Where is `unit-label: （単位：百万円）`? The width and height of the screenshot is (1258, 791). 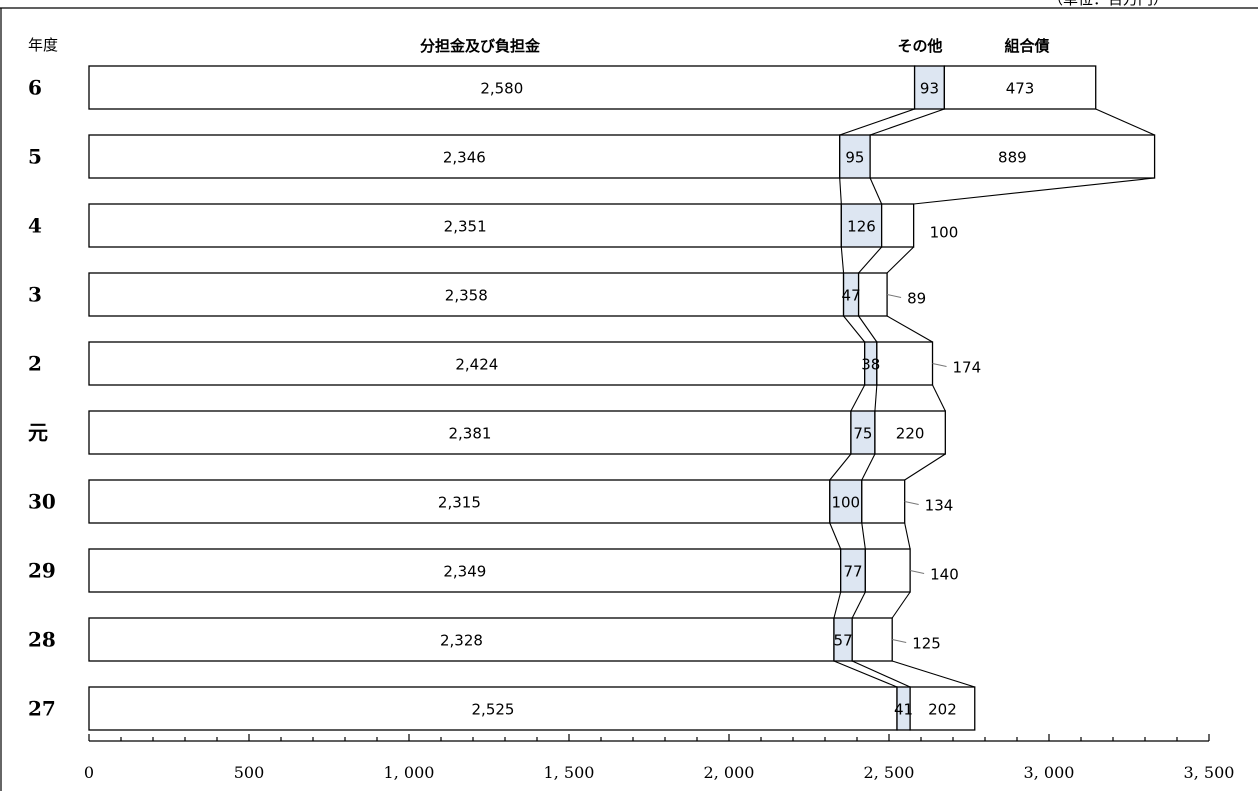
unit-label: （単位：百万円） is located at coordinates (1108, 4).